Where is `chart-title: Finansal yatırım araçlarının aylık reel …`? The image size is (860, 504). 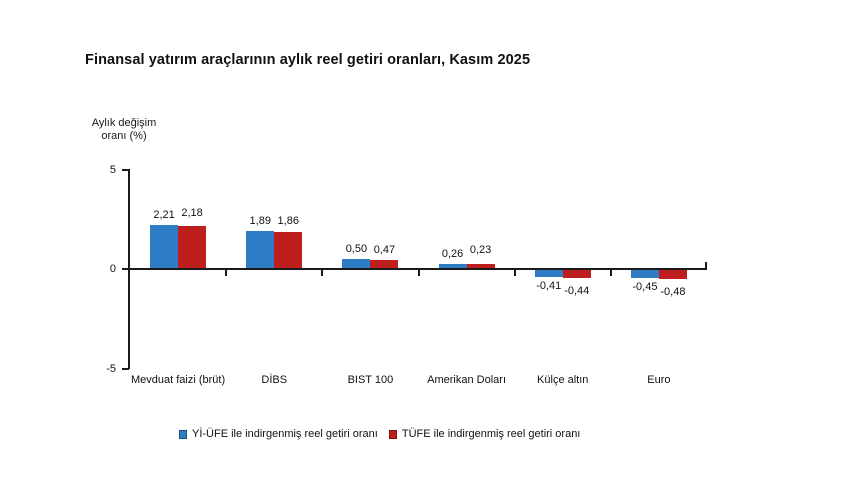
chart-title: Finansal yatırım araçlarının aylık reel … is located at coordinates (308, 60).